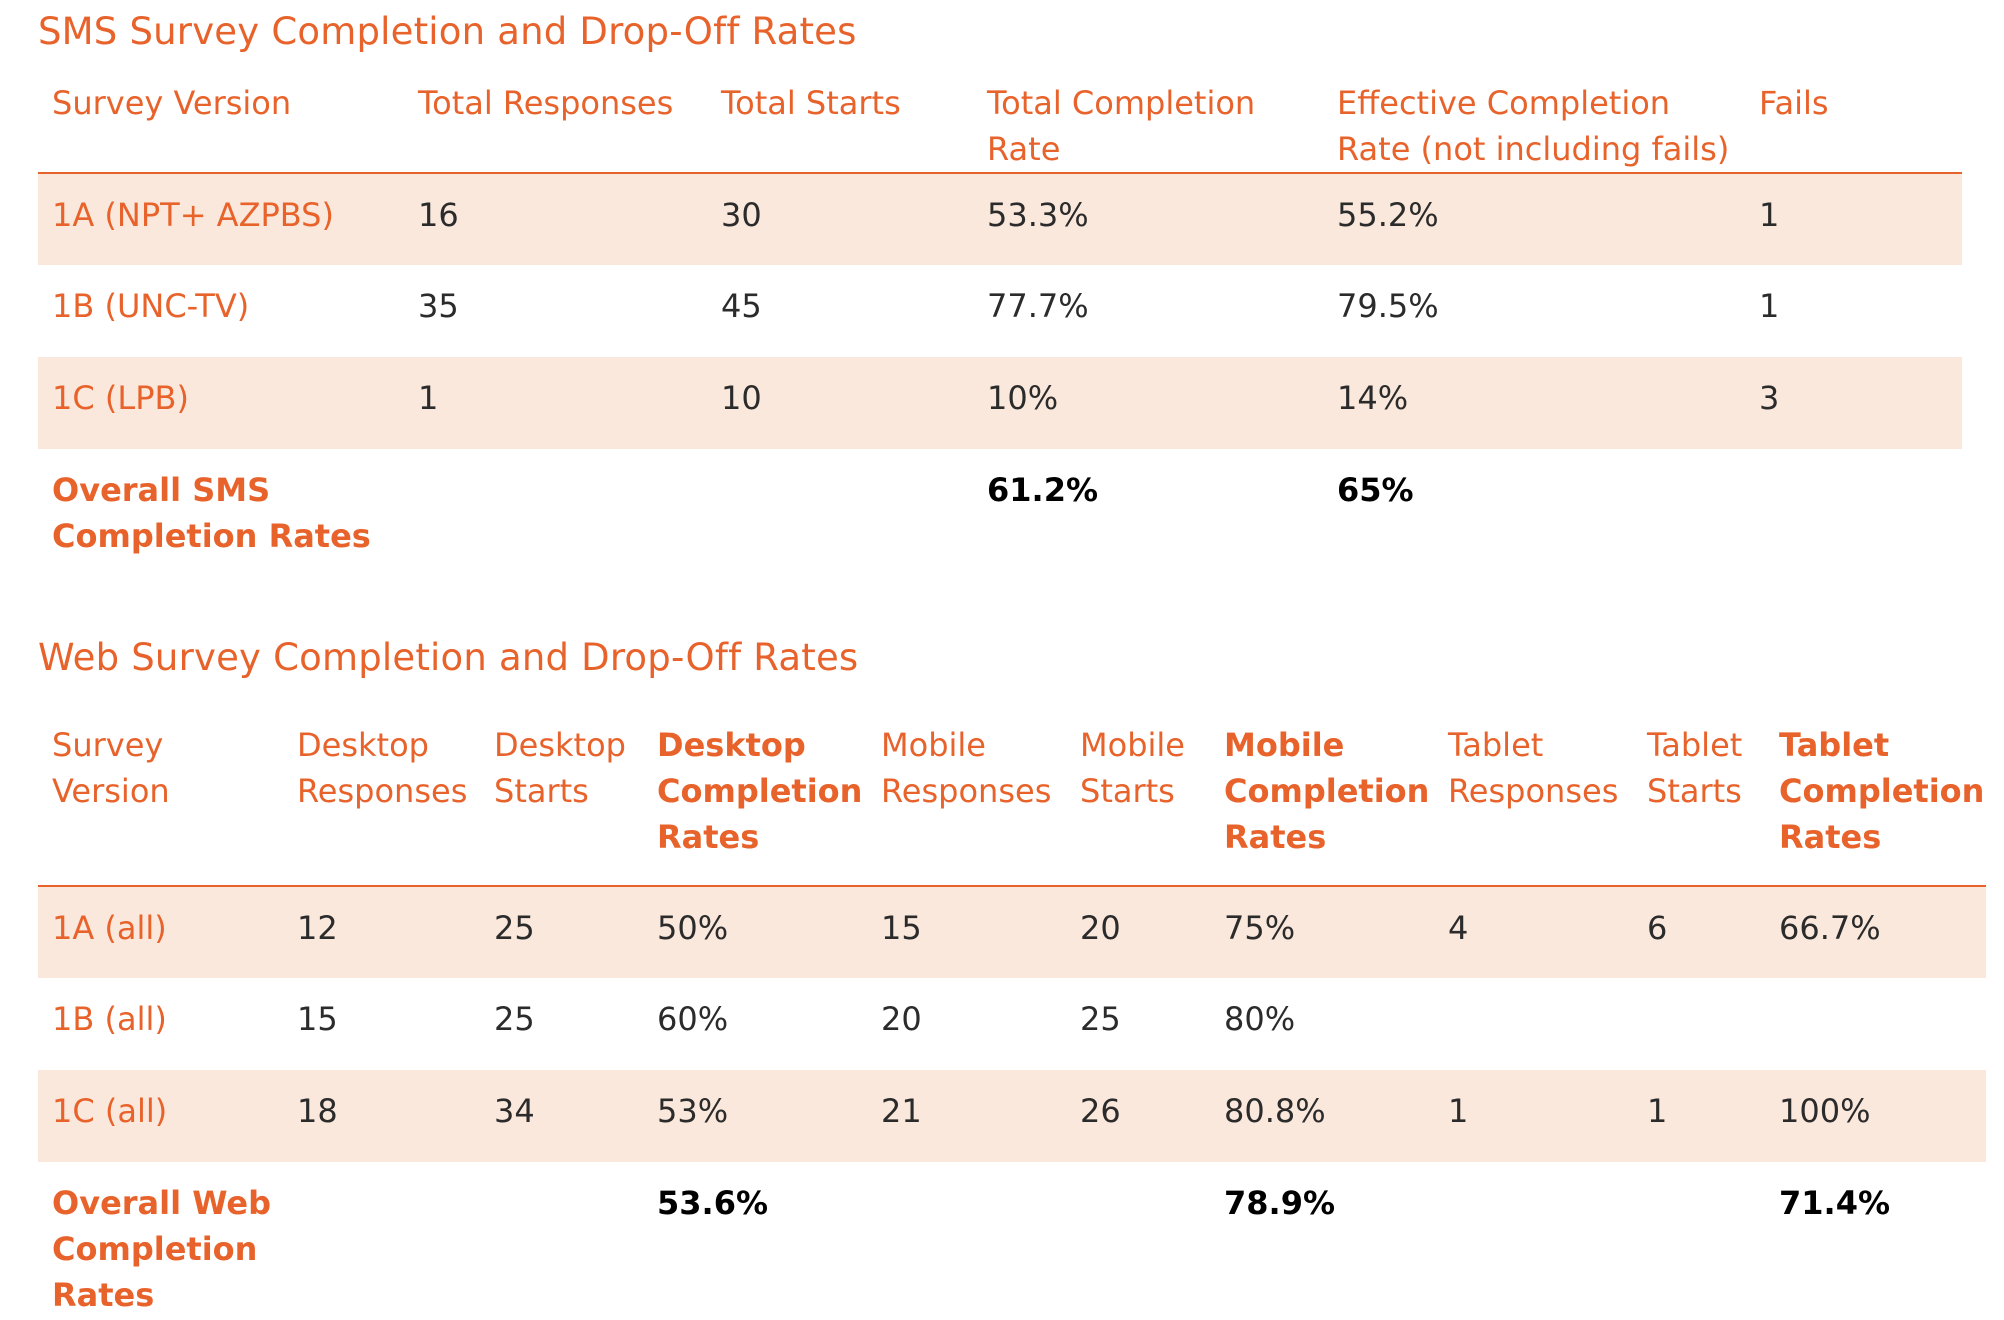 The image size is (2004, 1320). I want to click on tablet-starts-cell: 6, so click(1699, 932).